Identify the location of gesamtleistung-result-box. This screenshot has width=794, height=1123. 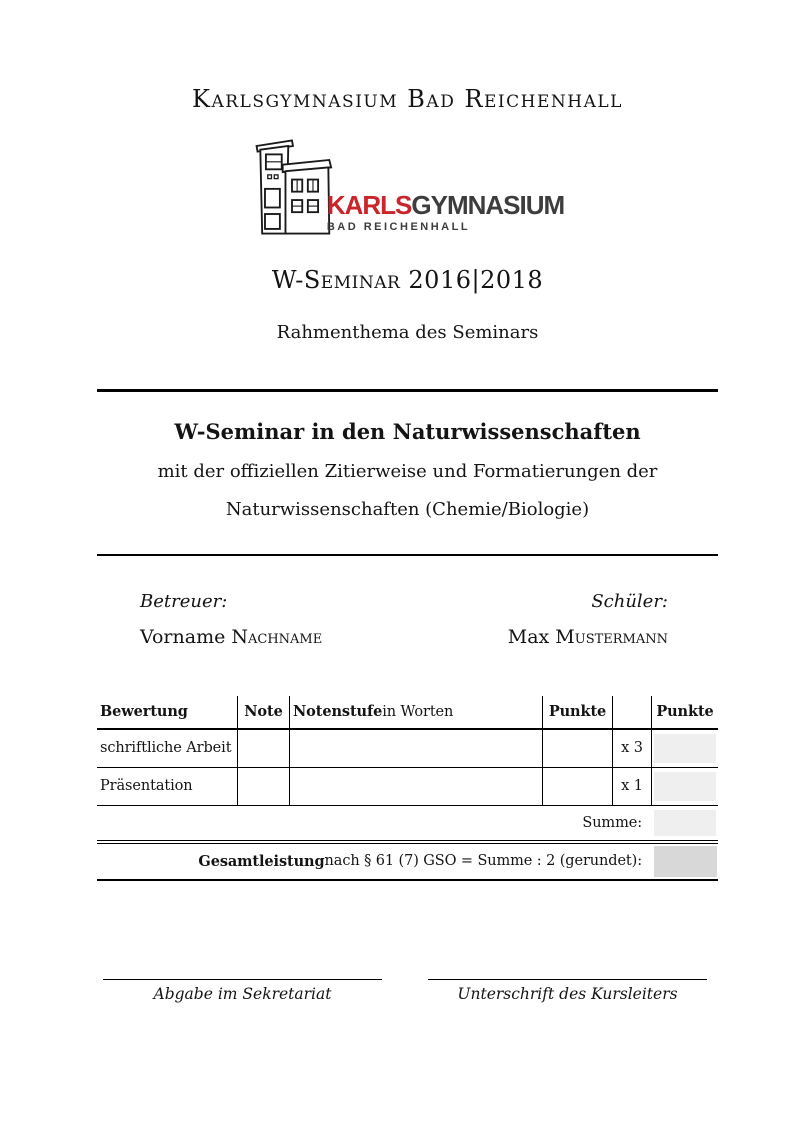
(685, 861).